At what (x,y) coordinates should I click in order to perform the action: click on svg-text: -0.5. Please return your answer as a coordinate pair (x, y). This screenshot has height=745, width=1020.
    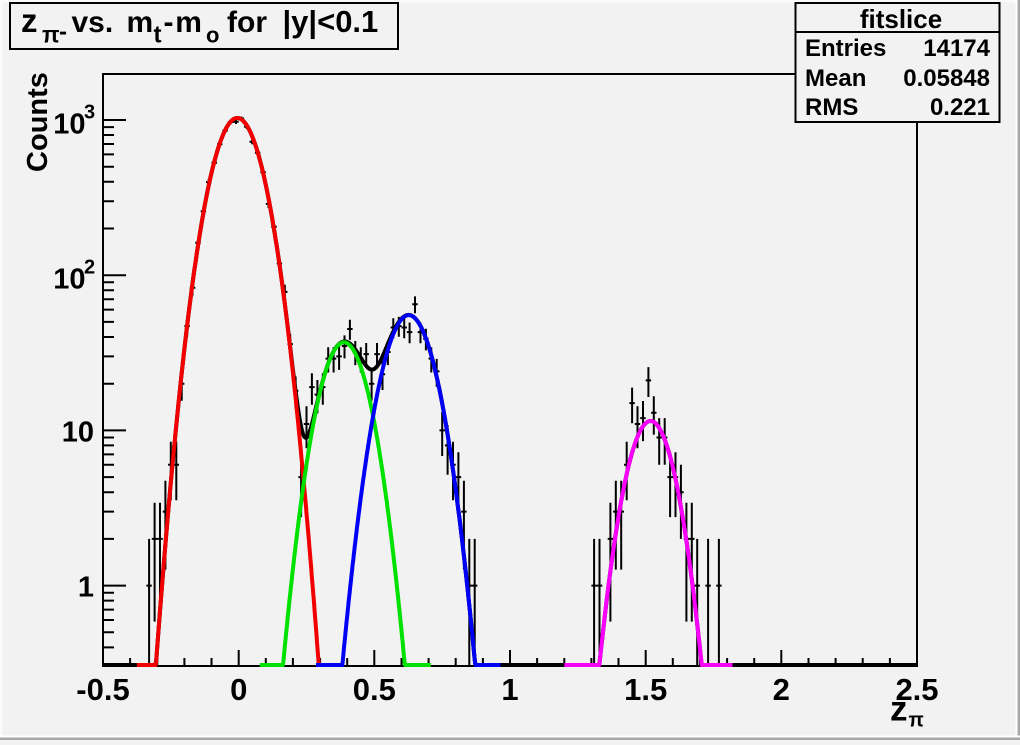
    Looking at the image, I should click on (102, 689).